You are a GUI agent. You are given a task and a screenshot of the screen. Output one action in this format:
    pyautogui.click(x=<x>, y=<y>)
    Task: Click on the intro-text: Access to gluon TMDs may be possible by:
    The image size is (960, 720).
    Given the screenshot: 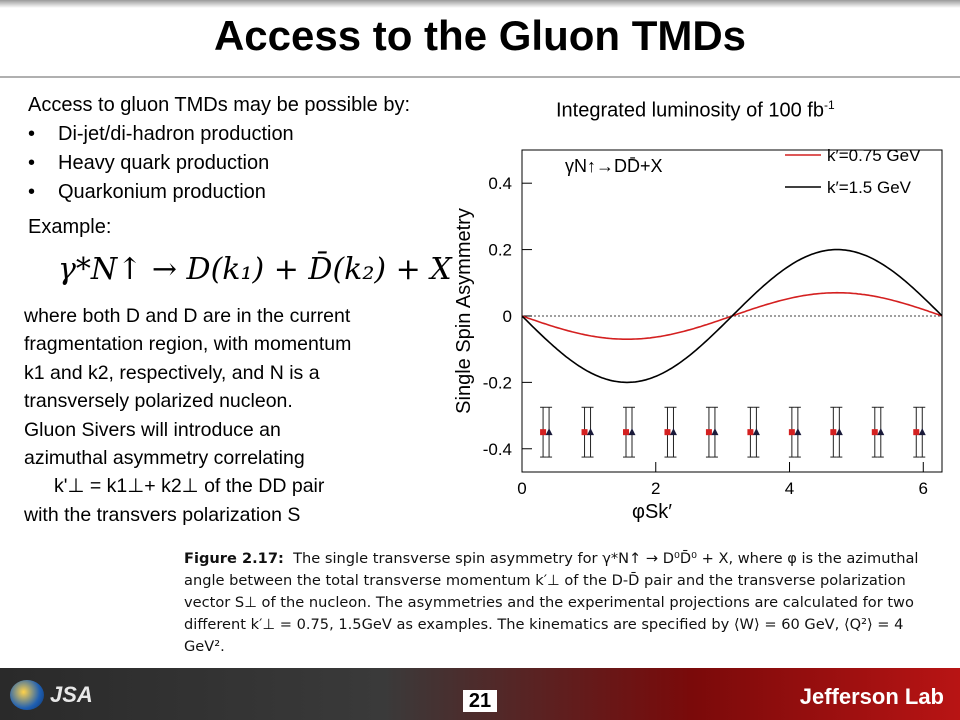 What is the action you would take?
    pyautogui.click(x=219, y=105)
    